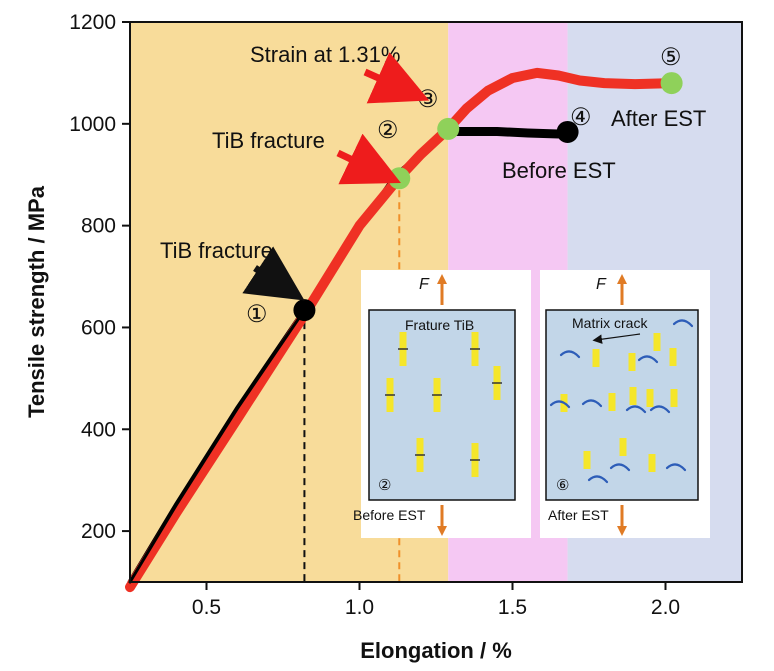 The image size is (774, 671). I want to click on inset-after-tib-rods, so click(619, 402).